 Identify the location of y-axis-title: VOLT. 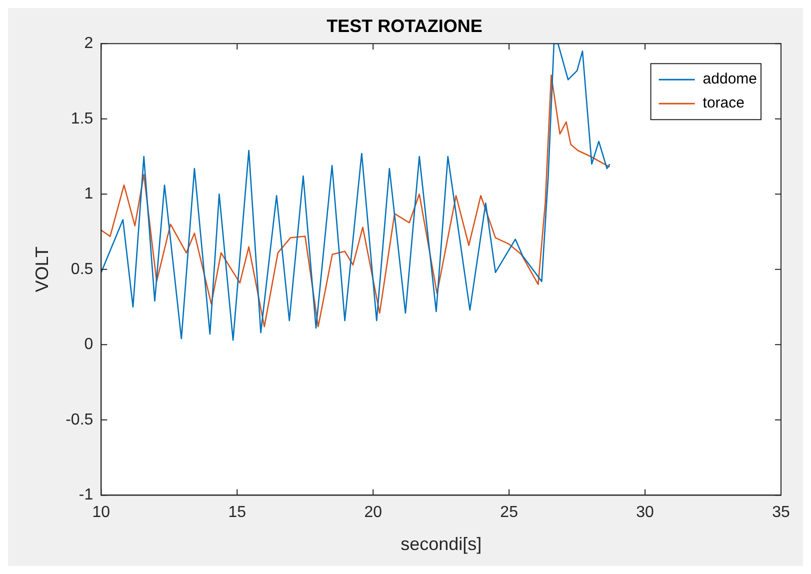
(42, 269).